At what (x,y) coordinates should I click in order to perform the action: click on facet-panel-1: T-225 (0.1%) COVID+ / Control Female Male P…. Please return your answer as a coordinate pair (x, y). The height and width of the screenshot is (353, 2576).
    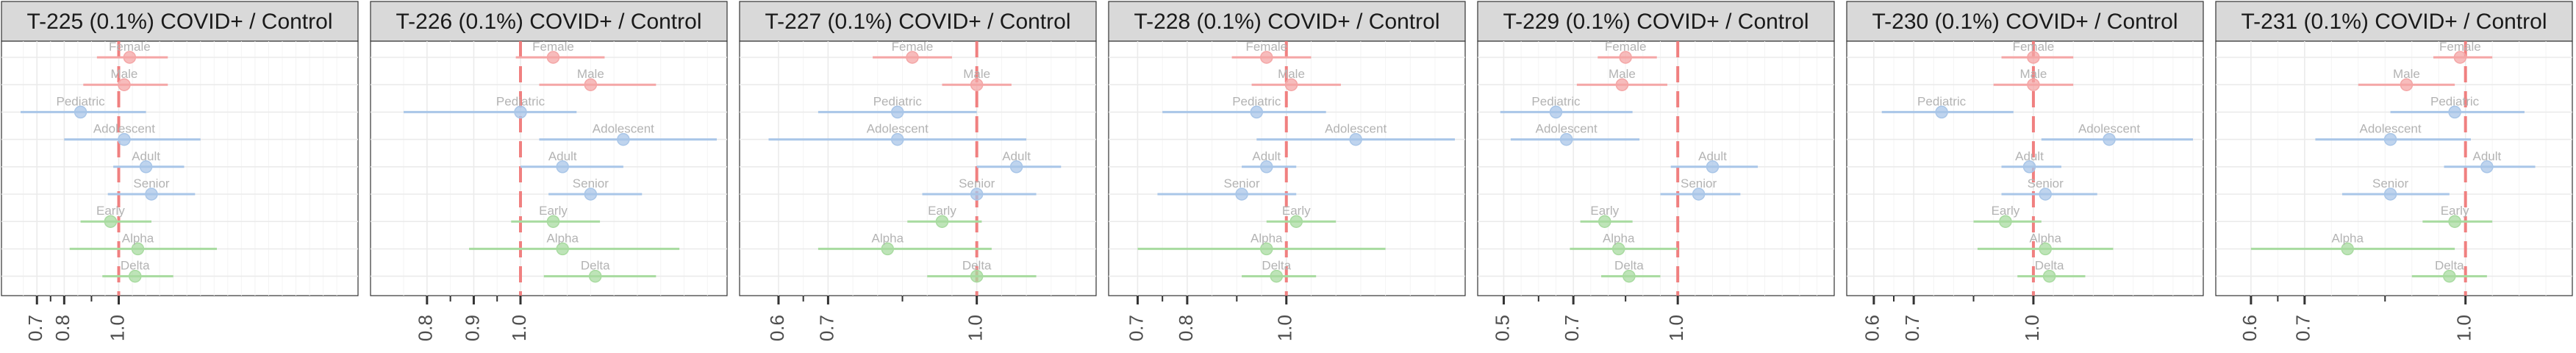
    Looking at the image, I should click on (180, 171).